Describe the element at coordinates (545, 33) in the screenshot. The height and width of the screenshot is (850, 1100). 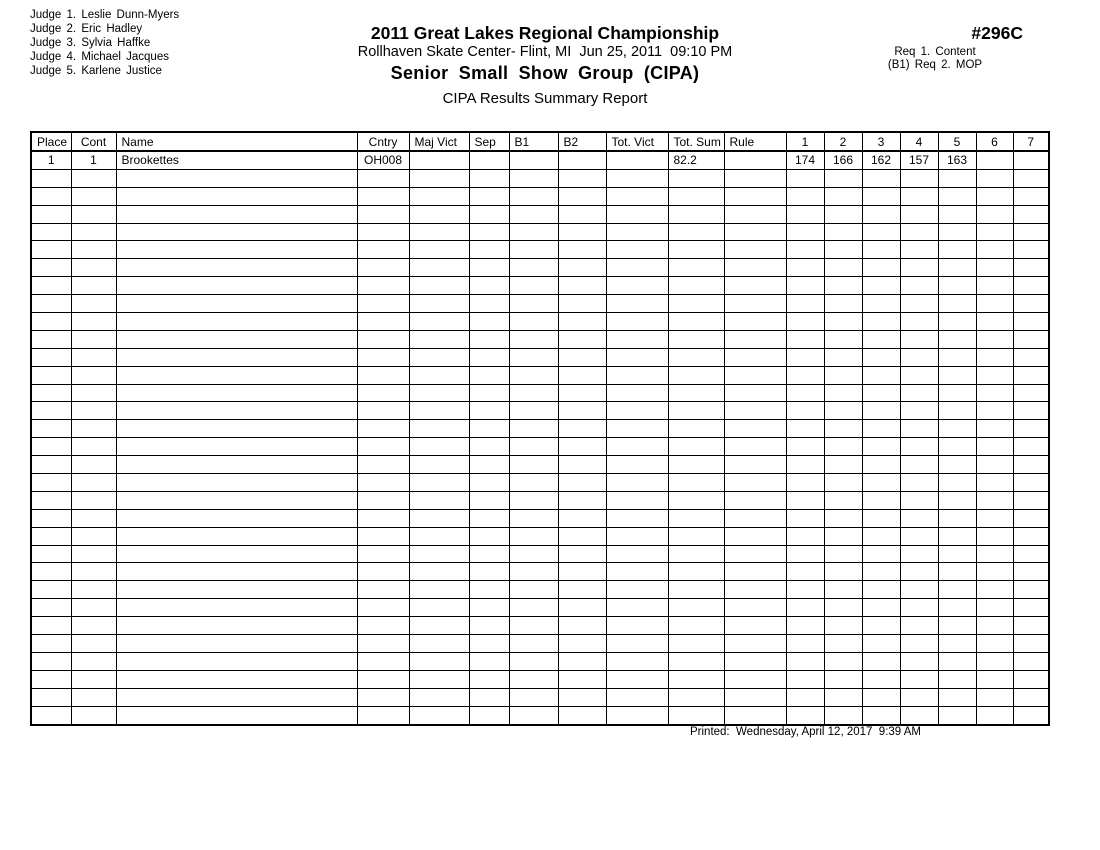
I see `championship-title: 2011 Great Lakes Regional Championship` at that location.